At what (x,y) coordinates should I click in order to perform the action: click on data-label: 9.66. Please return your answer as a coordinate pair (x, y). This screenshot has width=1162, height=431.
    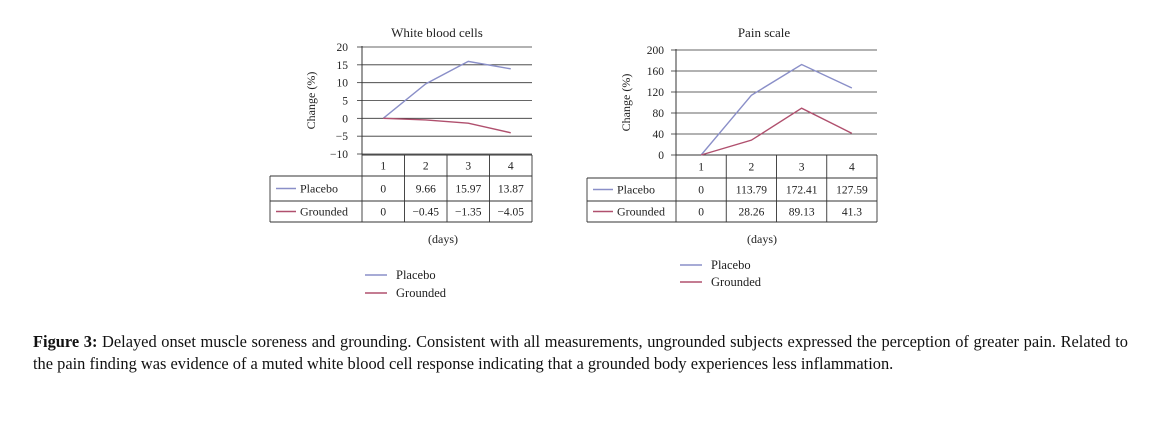
    Looking at the image, I should click on (426, 190).